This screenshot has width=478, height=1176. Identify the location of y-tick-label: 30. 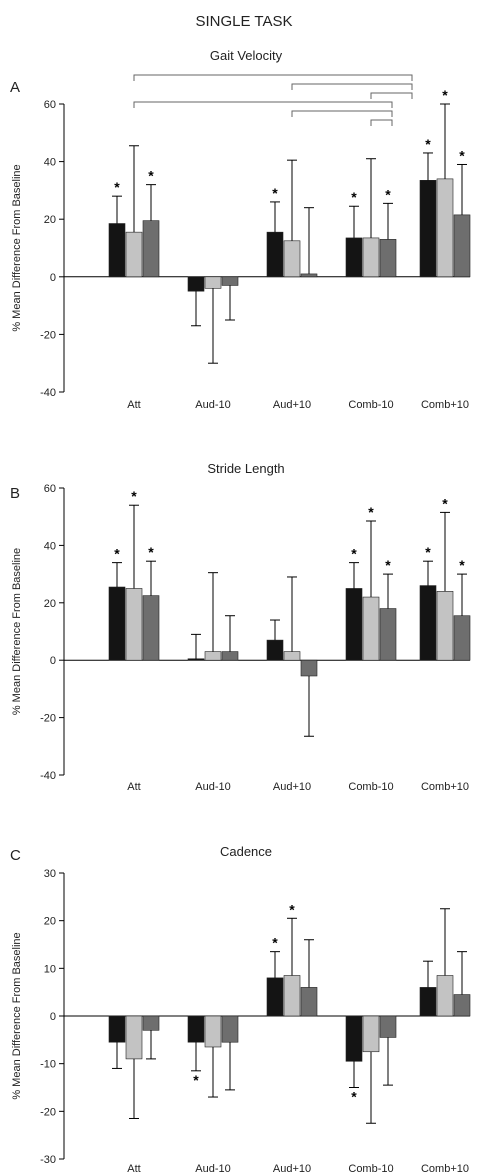
(50, 874).